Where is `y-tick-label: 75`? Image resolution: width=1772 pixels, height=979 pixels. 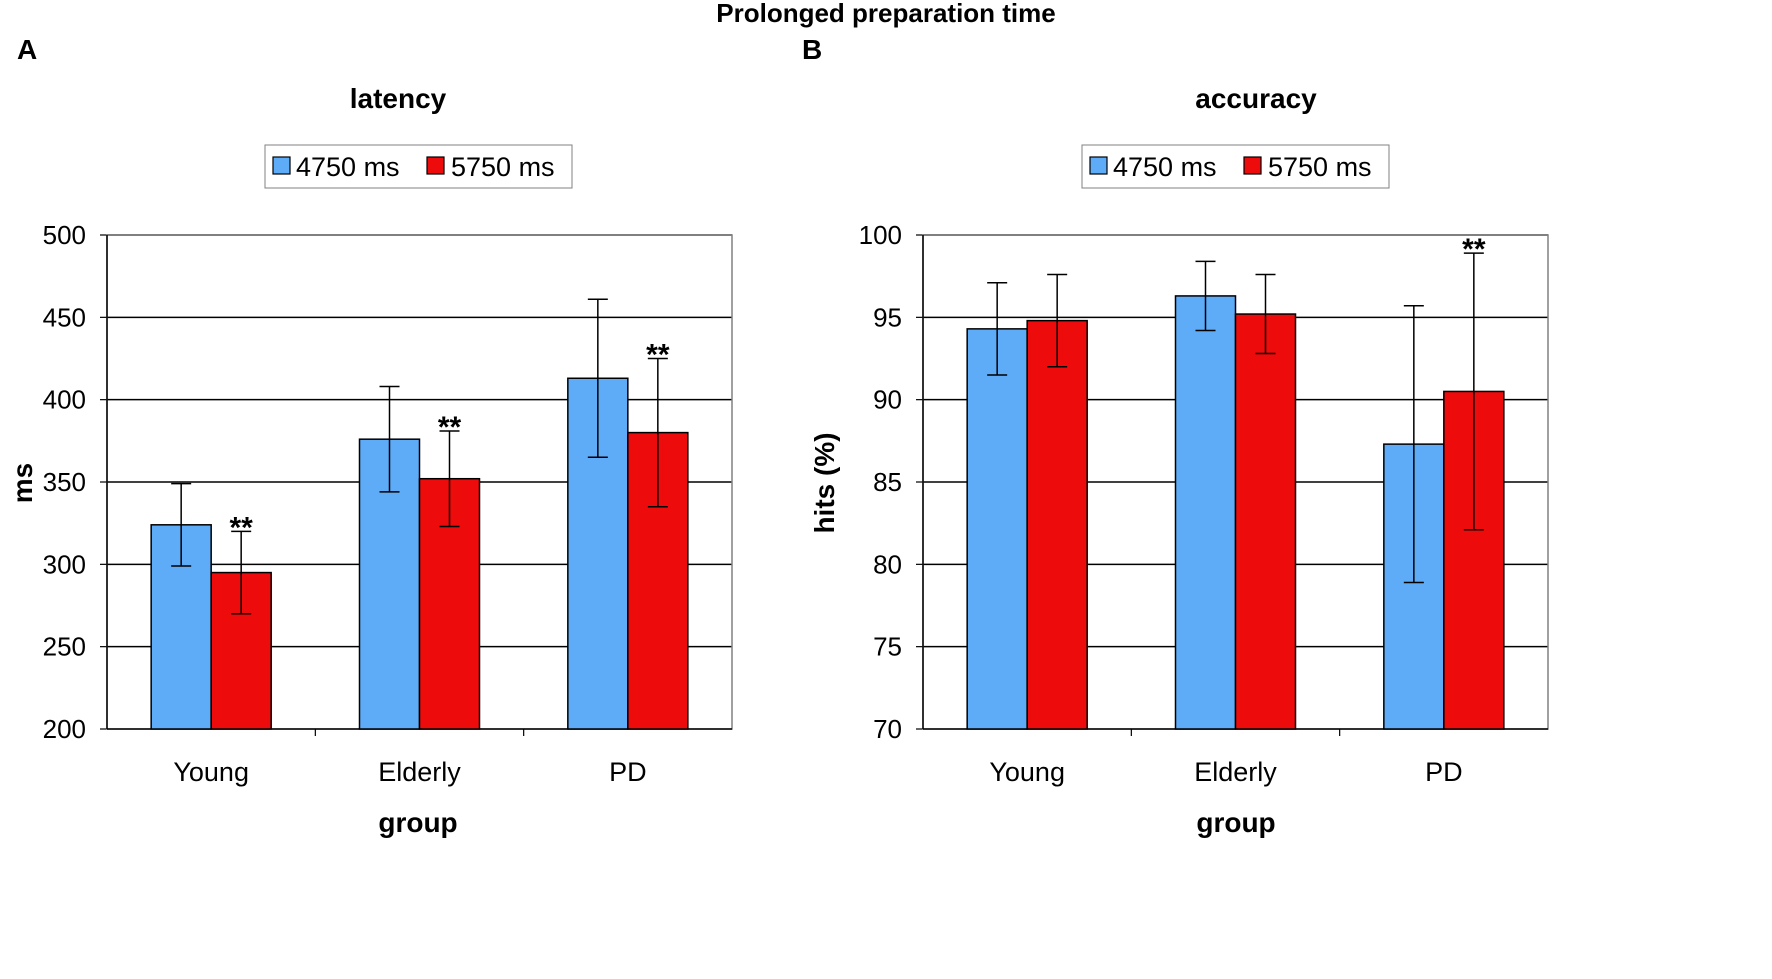 y-tick-label: 75 is located at coordinates (887, 647).